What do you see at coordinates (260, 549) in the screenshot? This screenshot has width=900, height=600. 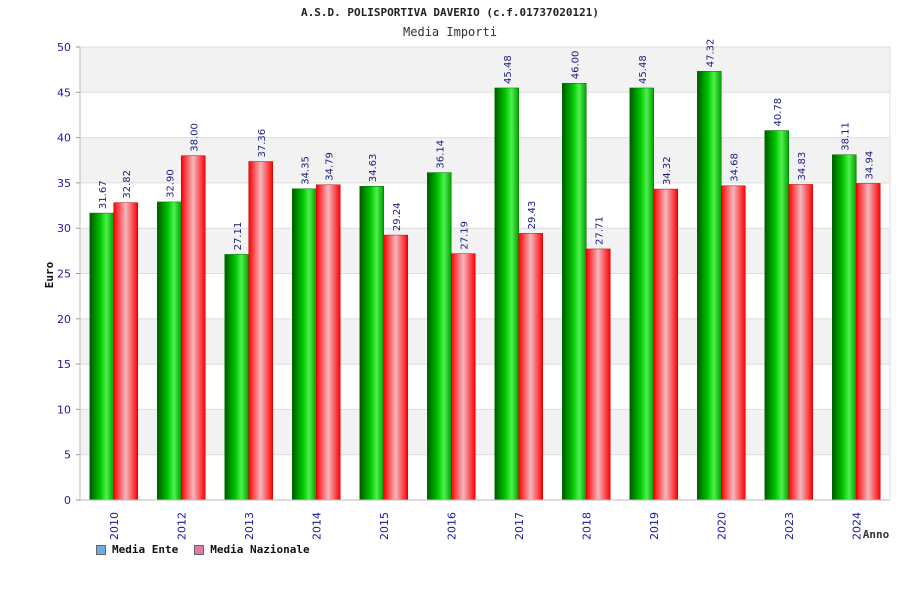 I see `legend-label-nazionale: Media Nazionale` at bounding box center [260, 549].